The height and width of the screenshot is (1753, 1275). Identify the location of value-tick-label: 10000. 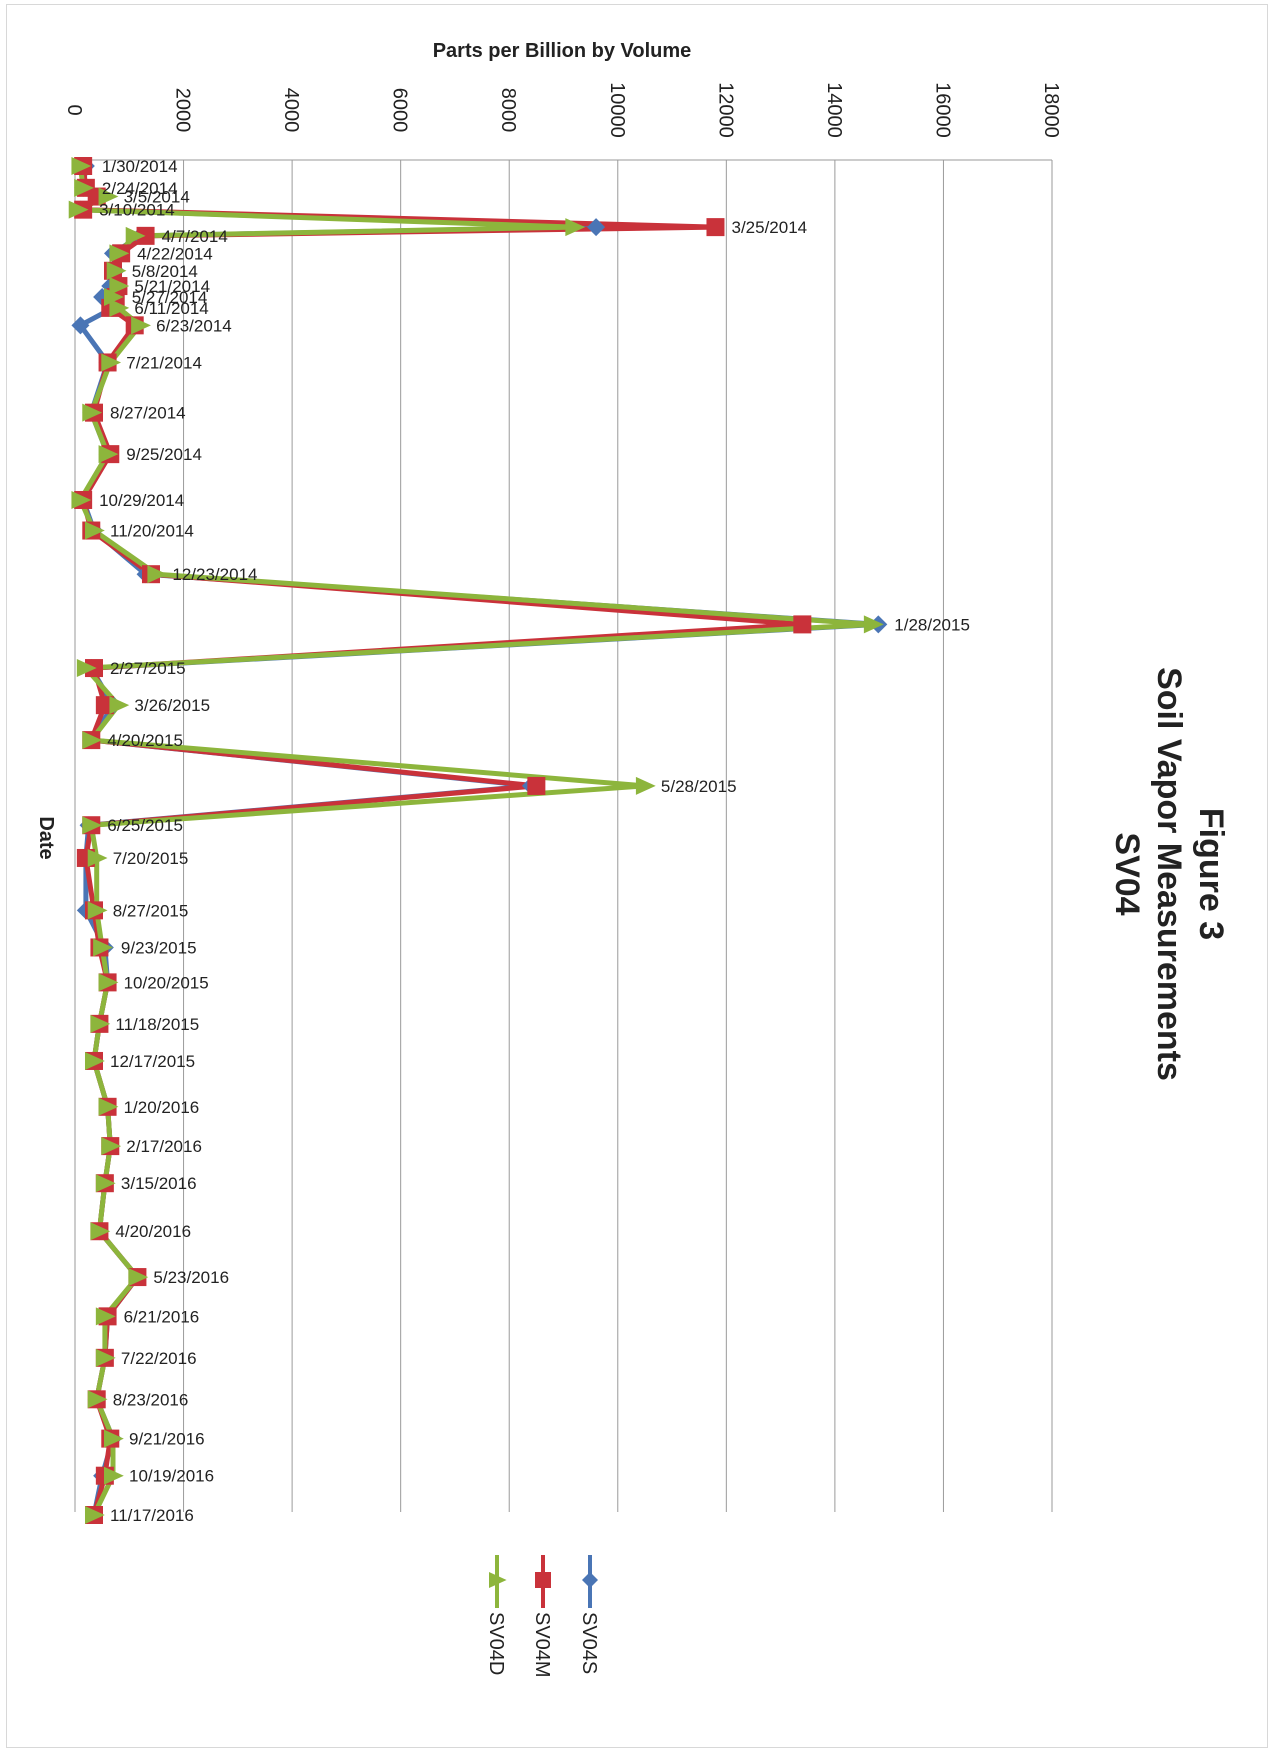
(617, 110).